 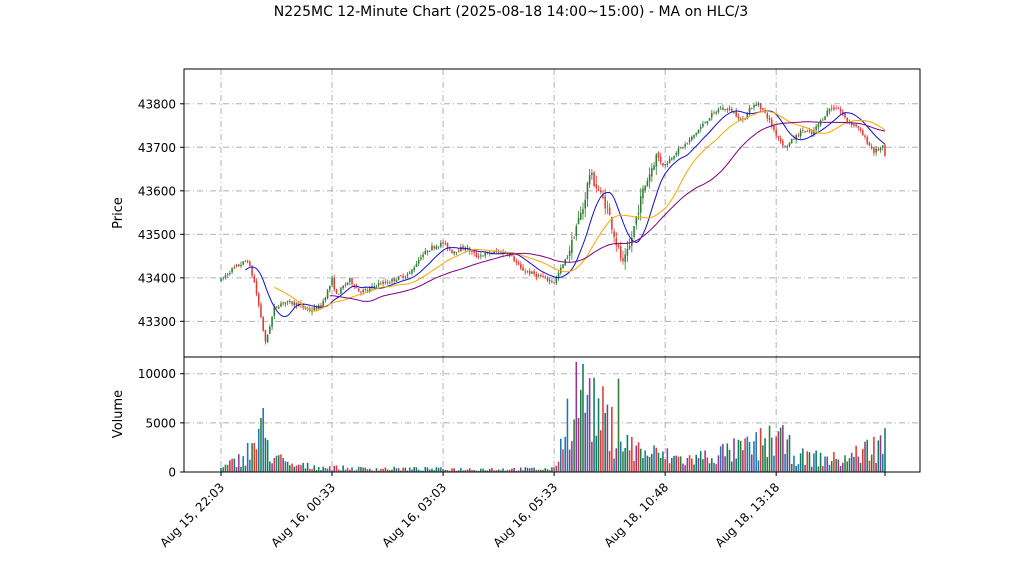 What do you see at coordinates (161, 213) in the screenshot?
I see `price-y-ticks: 43300 43400 43500 43600 43700 43800` at bounding box center [161, 213].